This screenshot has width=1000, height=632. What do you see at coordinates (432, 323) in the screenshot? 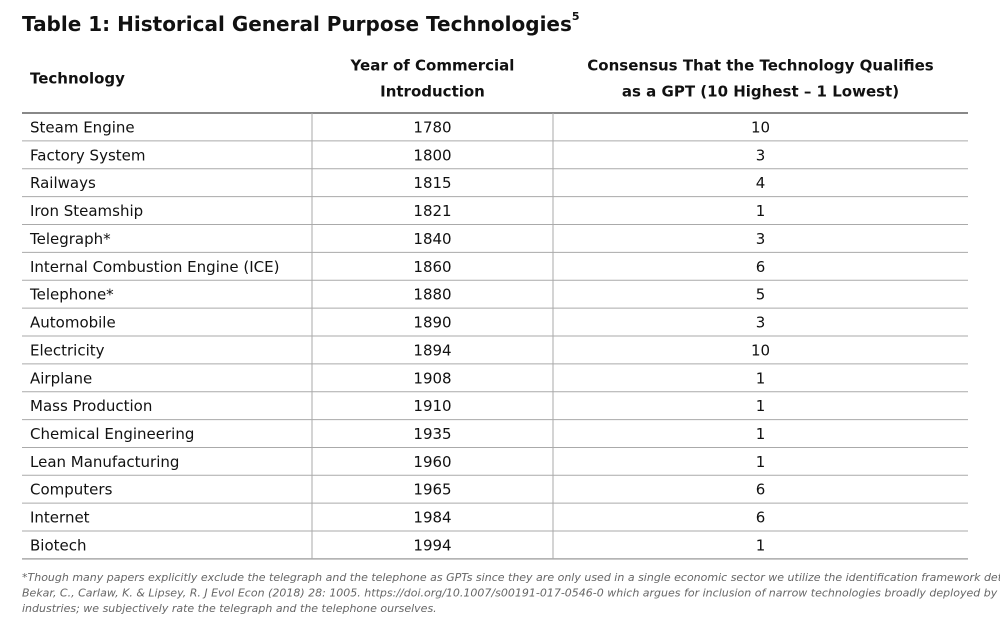
I see `year-cell: 1890` at bounding box center [432, 323].